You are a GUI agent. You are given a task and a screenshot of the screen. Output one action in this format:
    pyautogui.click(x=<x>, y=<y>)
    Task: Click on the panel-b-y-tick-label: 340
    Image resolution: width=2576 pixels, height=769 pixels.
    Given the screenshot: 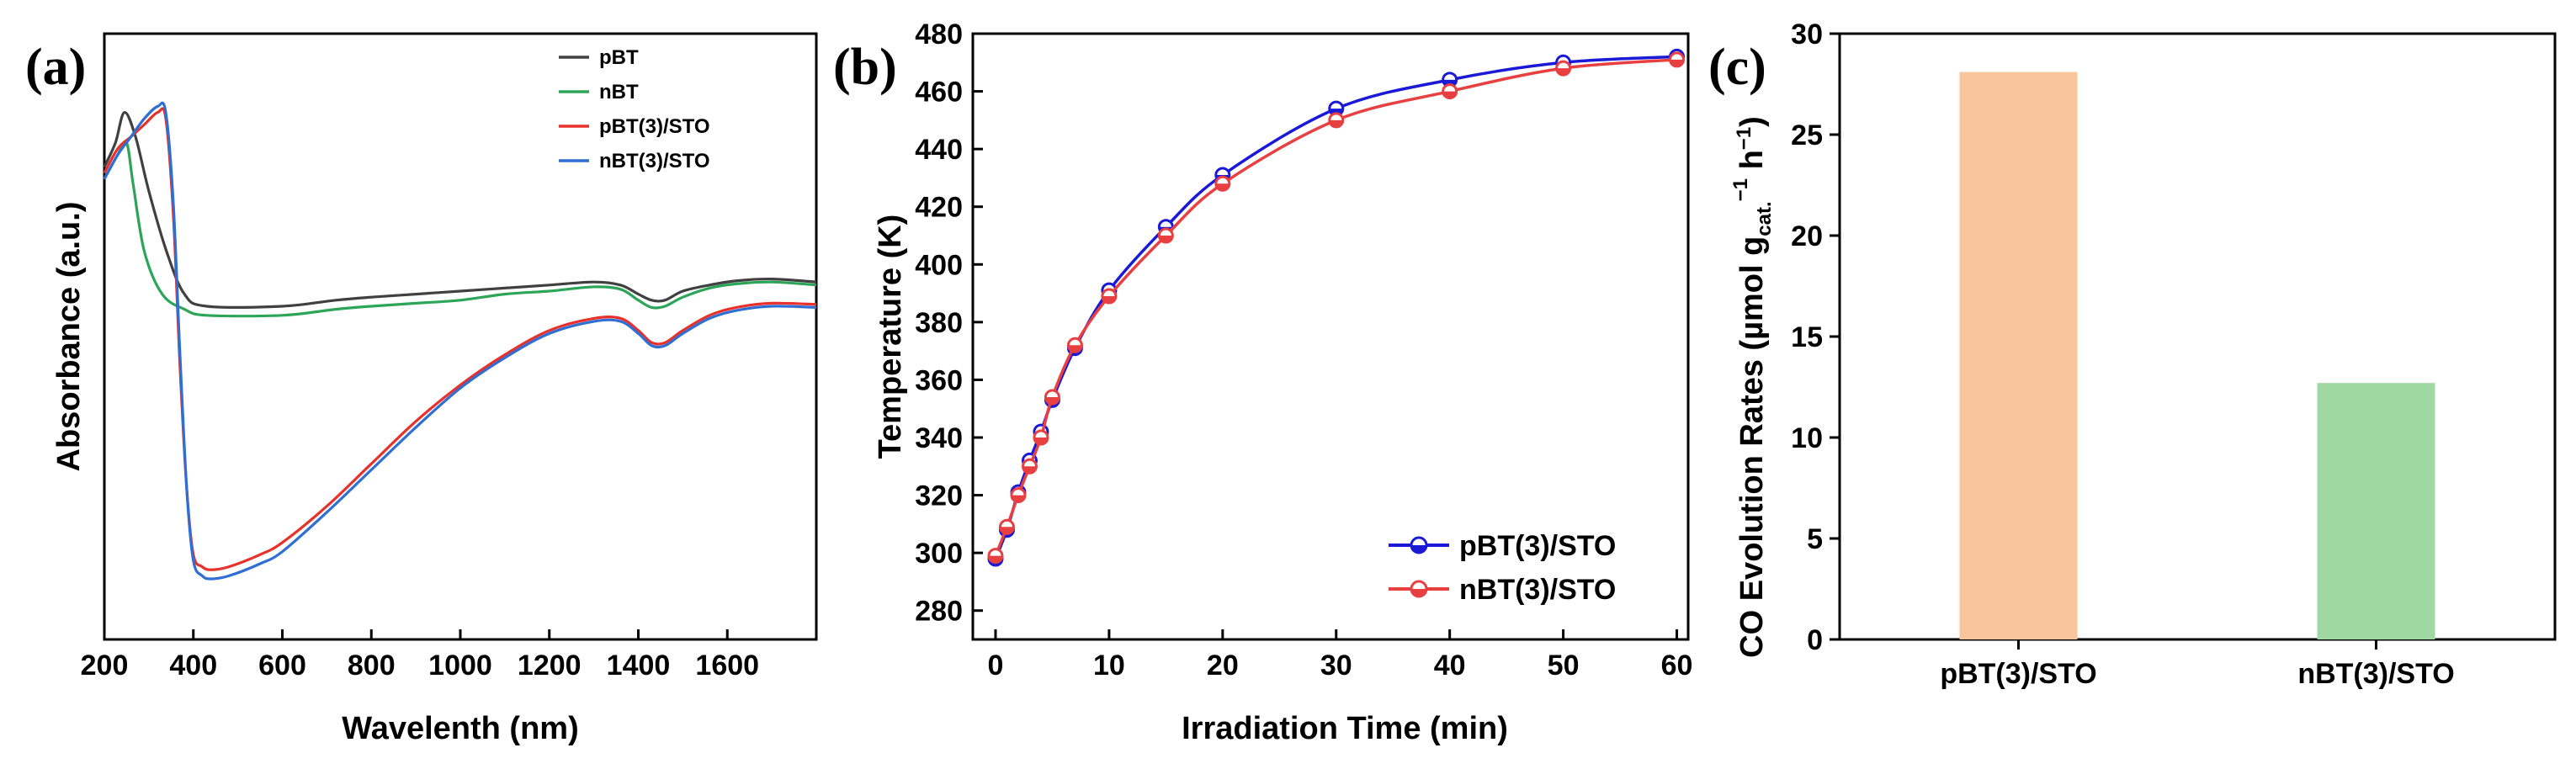 What is the action you would take?
    pyautogui.click(x=939, y=438)
    